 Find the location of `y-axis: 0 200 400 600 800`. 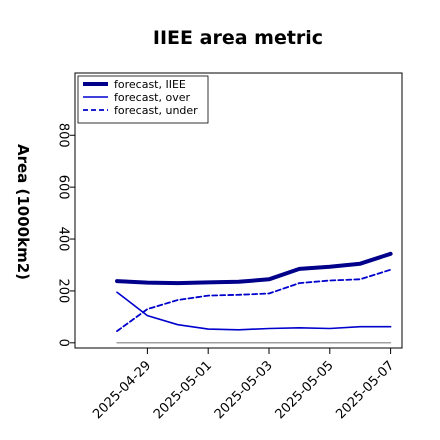

y-axis: 0 200 400 600 800 is located at coordinates (65, 235).